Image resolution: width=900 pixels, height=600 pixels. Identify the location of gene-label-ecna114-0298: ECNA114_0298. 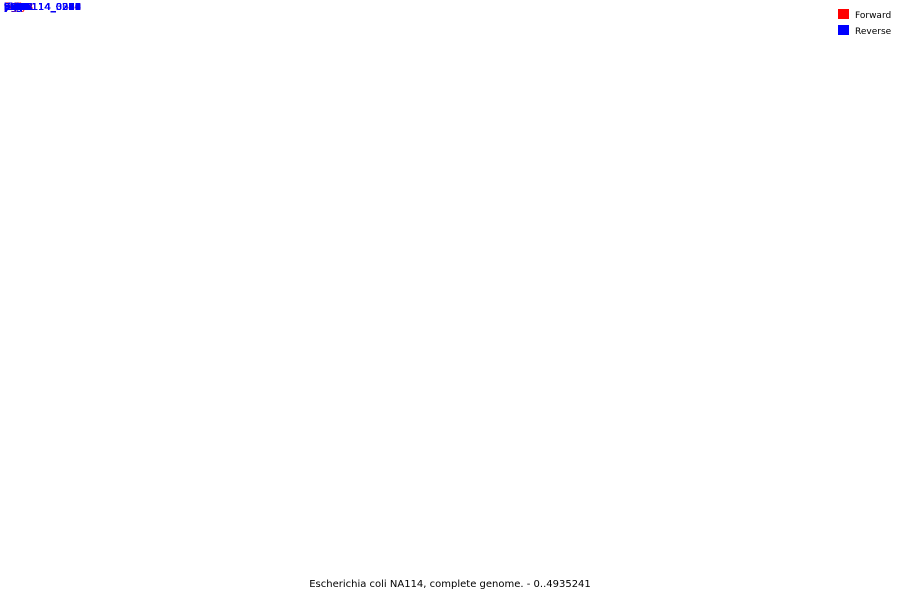
(42, 7).